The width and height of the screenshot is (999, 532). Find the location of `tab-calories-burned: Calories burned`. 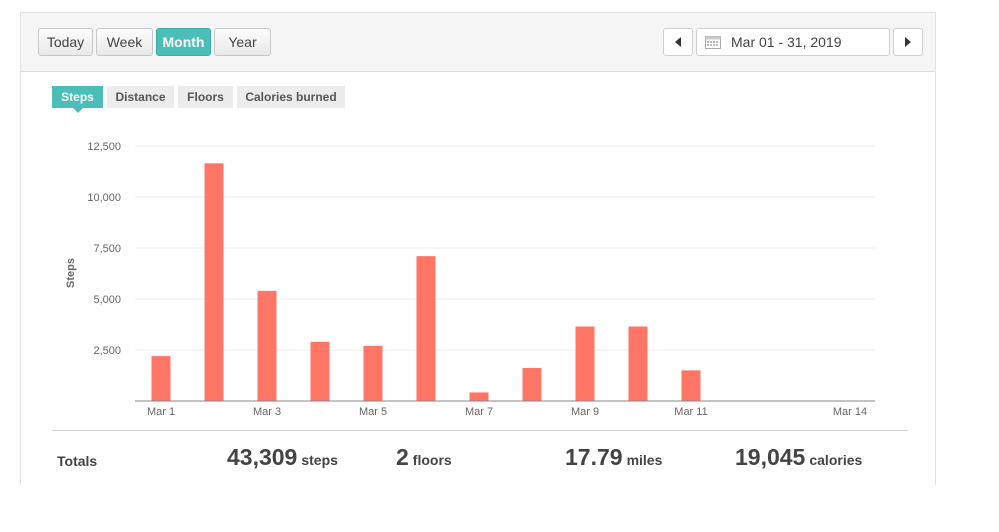

tab-calories-burned: Calories burned is located at coordinates (291, 97).